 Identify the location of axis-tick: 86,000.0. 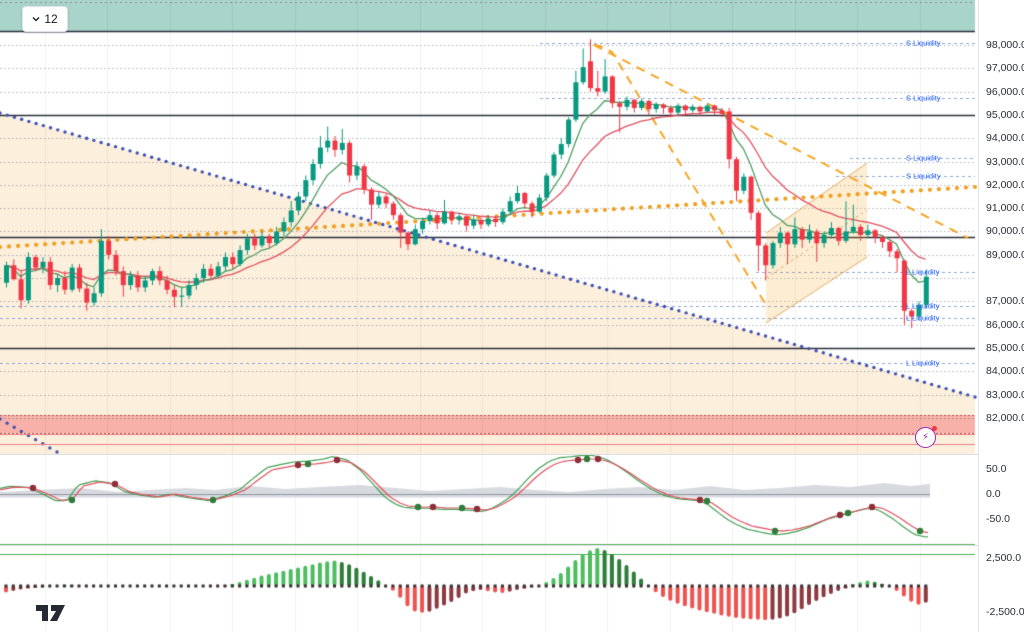
(1005, 324).